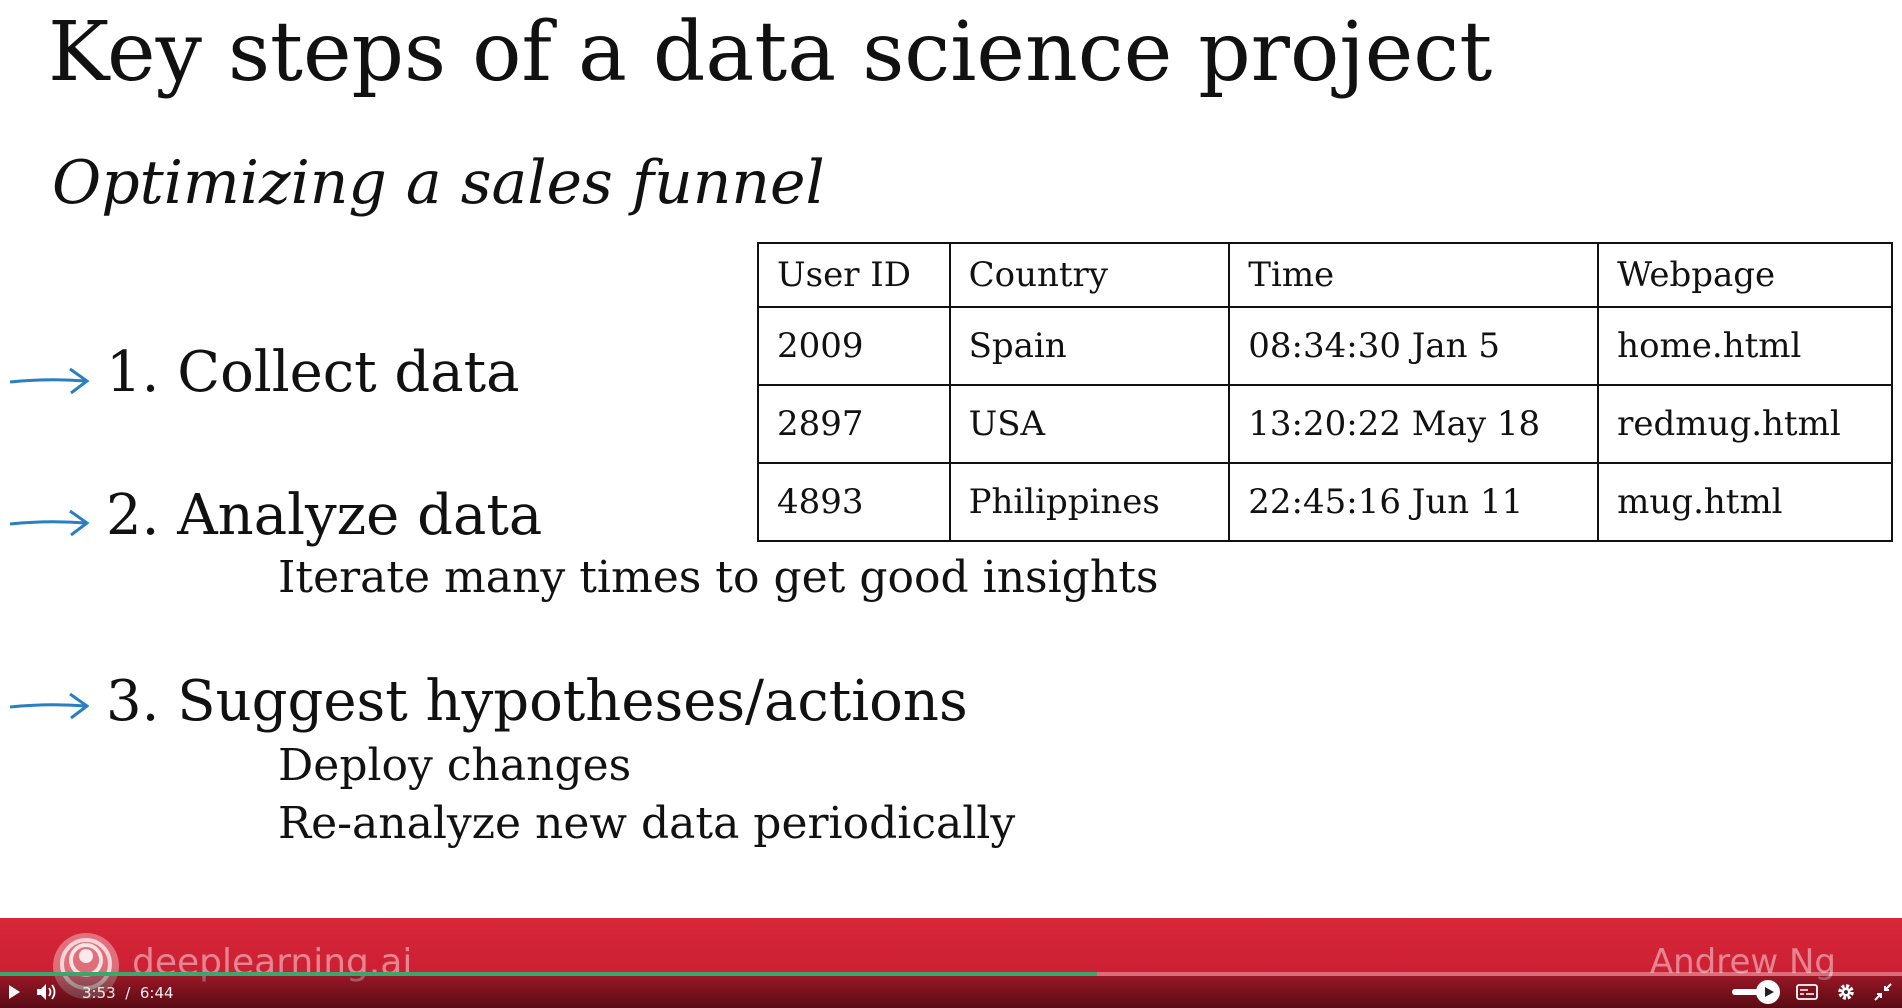 The width and height of the screenshot is (1902, 1008). Describe the element at coordinates (1089, 346) in the screenshot. I see `table-cell: Spain` at that location.